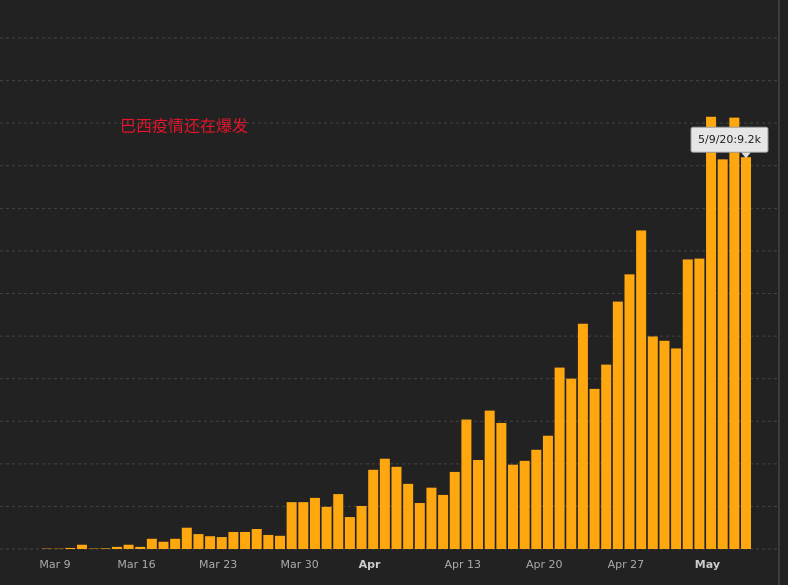 This screenshot has width=788, height=585. I want to click on tooltip: 5/9/20:9.2k, so click(729, 142).